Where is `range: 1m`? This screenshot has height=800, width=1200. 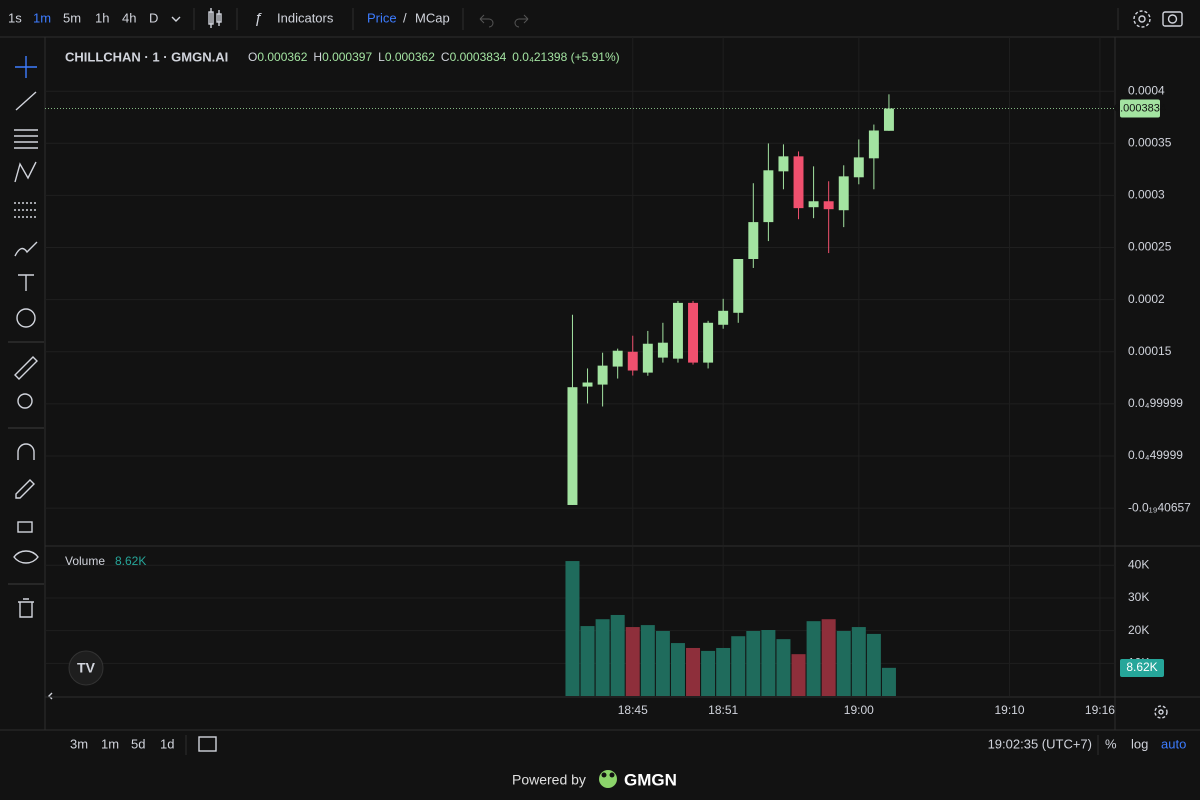 range: 1m is located at coordinates (110, 743).